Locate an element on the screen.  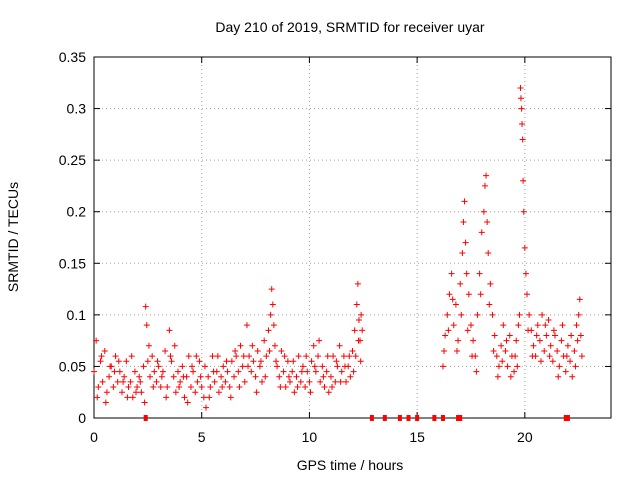
y-tick-label: 0.2 is located at coordinates (77, 212).